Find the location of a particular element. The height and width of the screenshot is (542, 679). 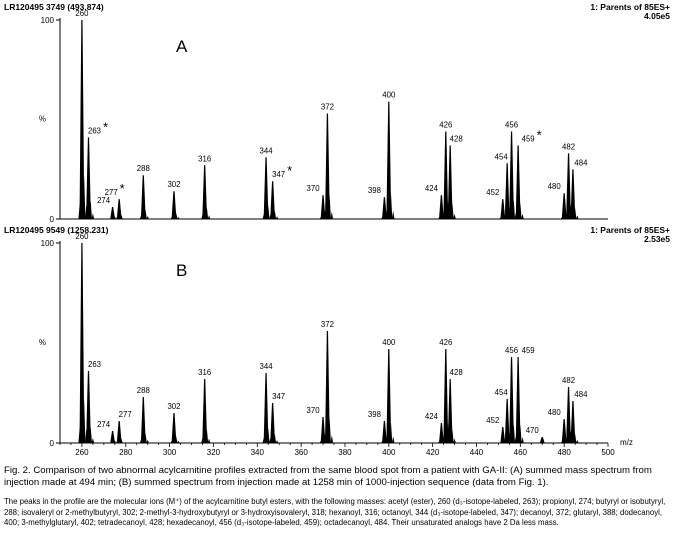

panel-b-peak-label-277: 277 is located at coordinates (125, 414).